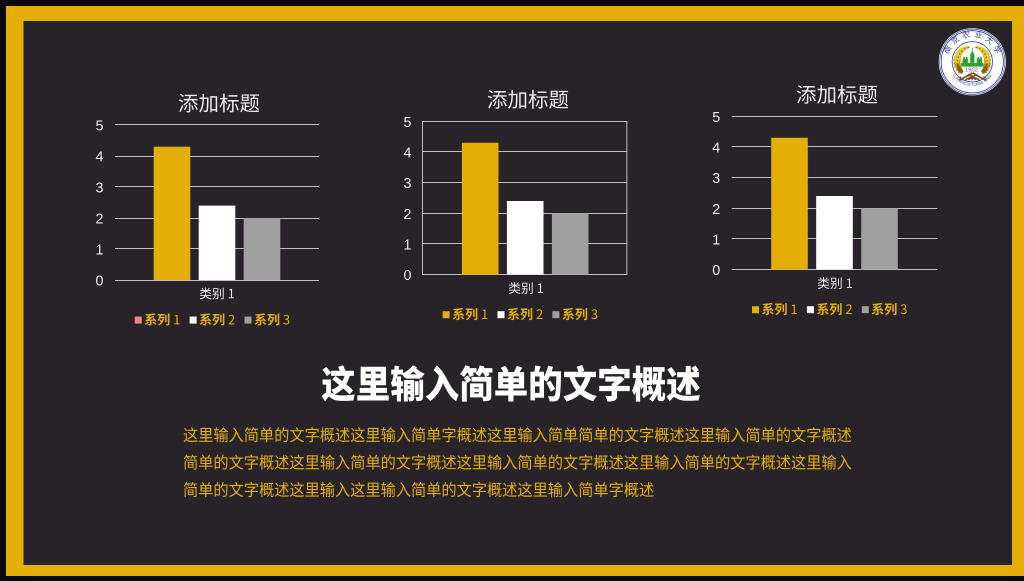 This screenshot has width=1024, height=581. What do you see at coordinates (971, 71) in the screenshot?
I see `svg-text: 1902` at bounding box center [971, 71].